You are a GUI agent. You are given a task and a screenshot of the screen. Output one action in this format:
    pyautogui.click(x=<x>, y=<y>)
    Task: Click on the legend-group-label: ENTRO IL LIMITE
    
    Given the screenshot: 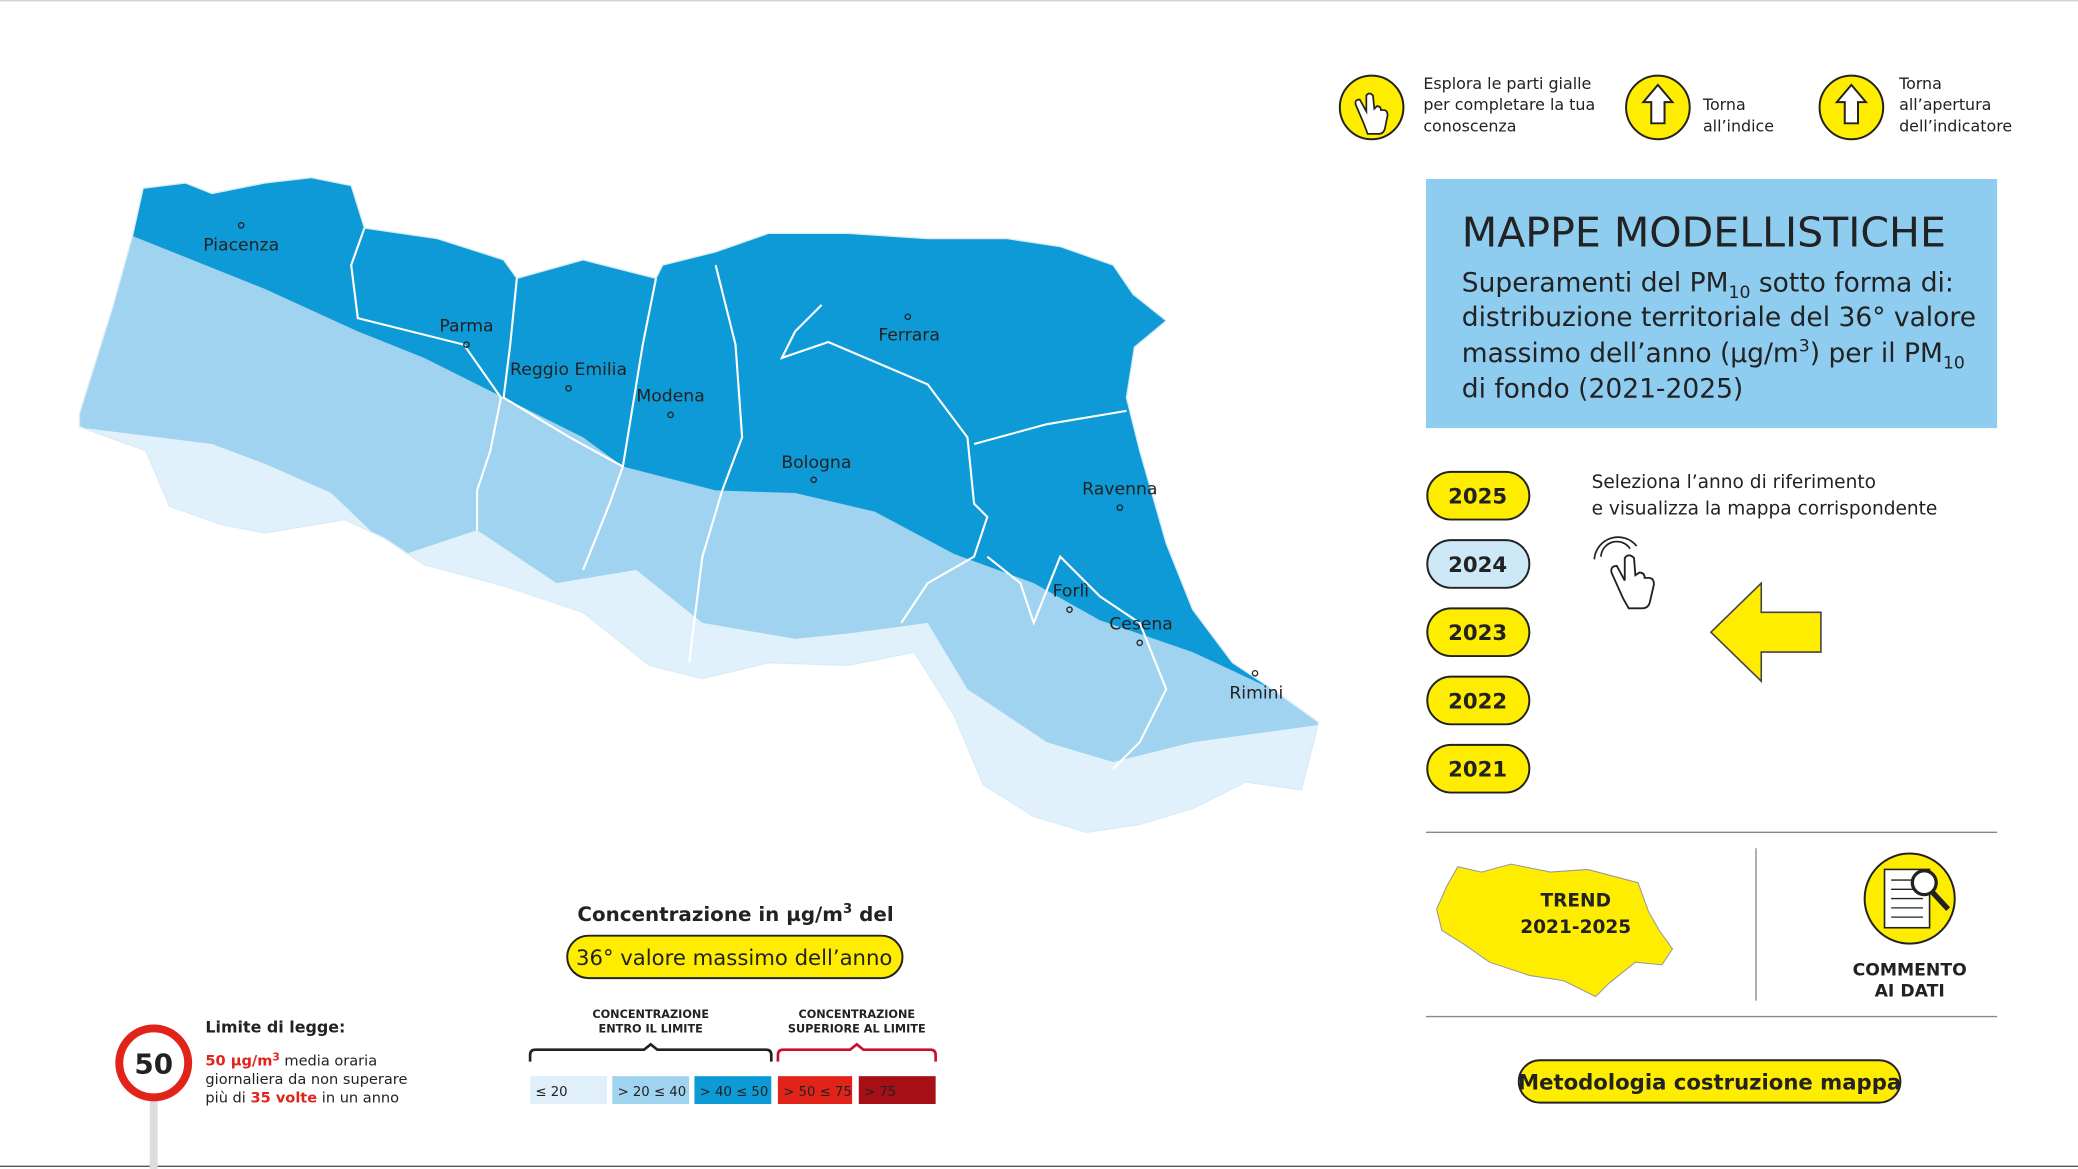 What is the action you would take?
    pyautogui.click(x=651, y=1028)
    